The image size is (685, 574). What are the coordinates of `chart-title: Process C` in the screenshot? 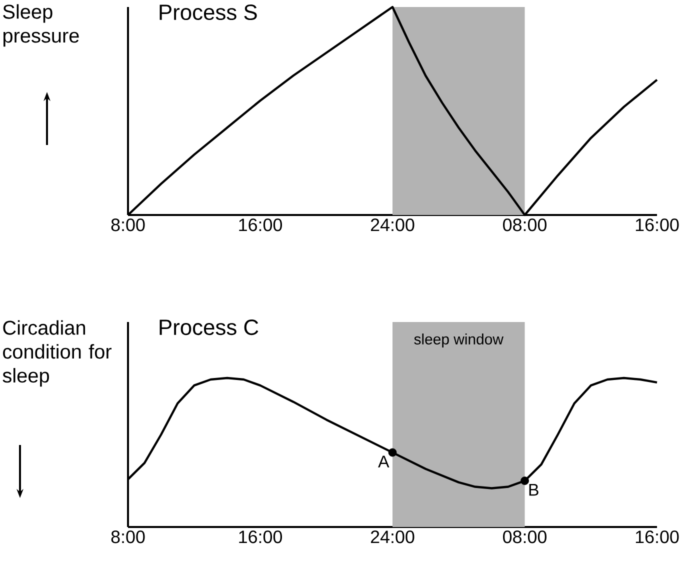 It's located at (209, 328).